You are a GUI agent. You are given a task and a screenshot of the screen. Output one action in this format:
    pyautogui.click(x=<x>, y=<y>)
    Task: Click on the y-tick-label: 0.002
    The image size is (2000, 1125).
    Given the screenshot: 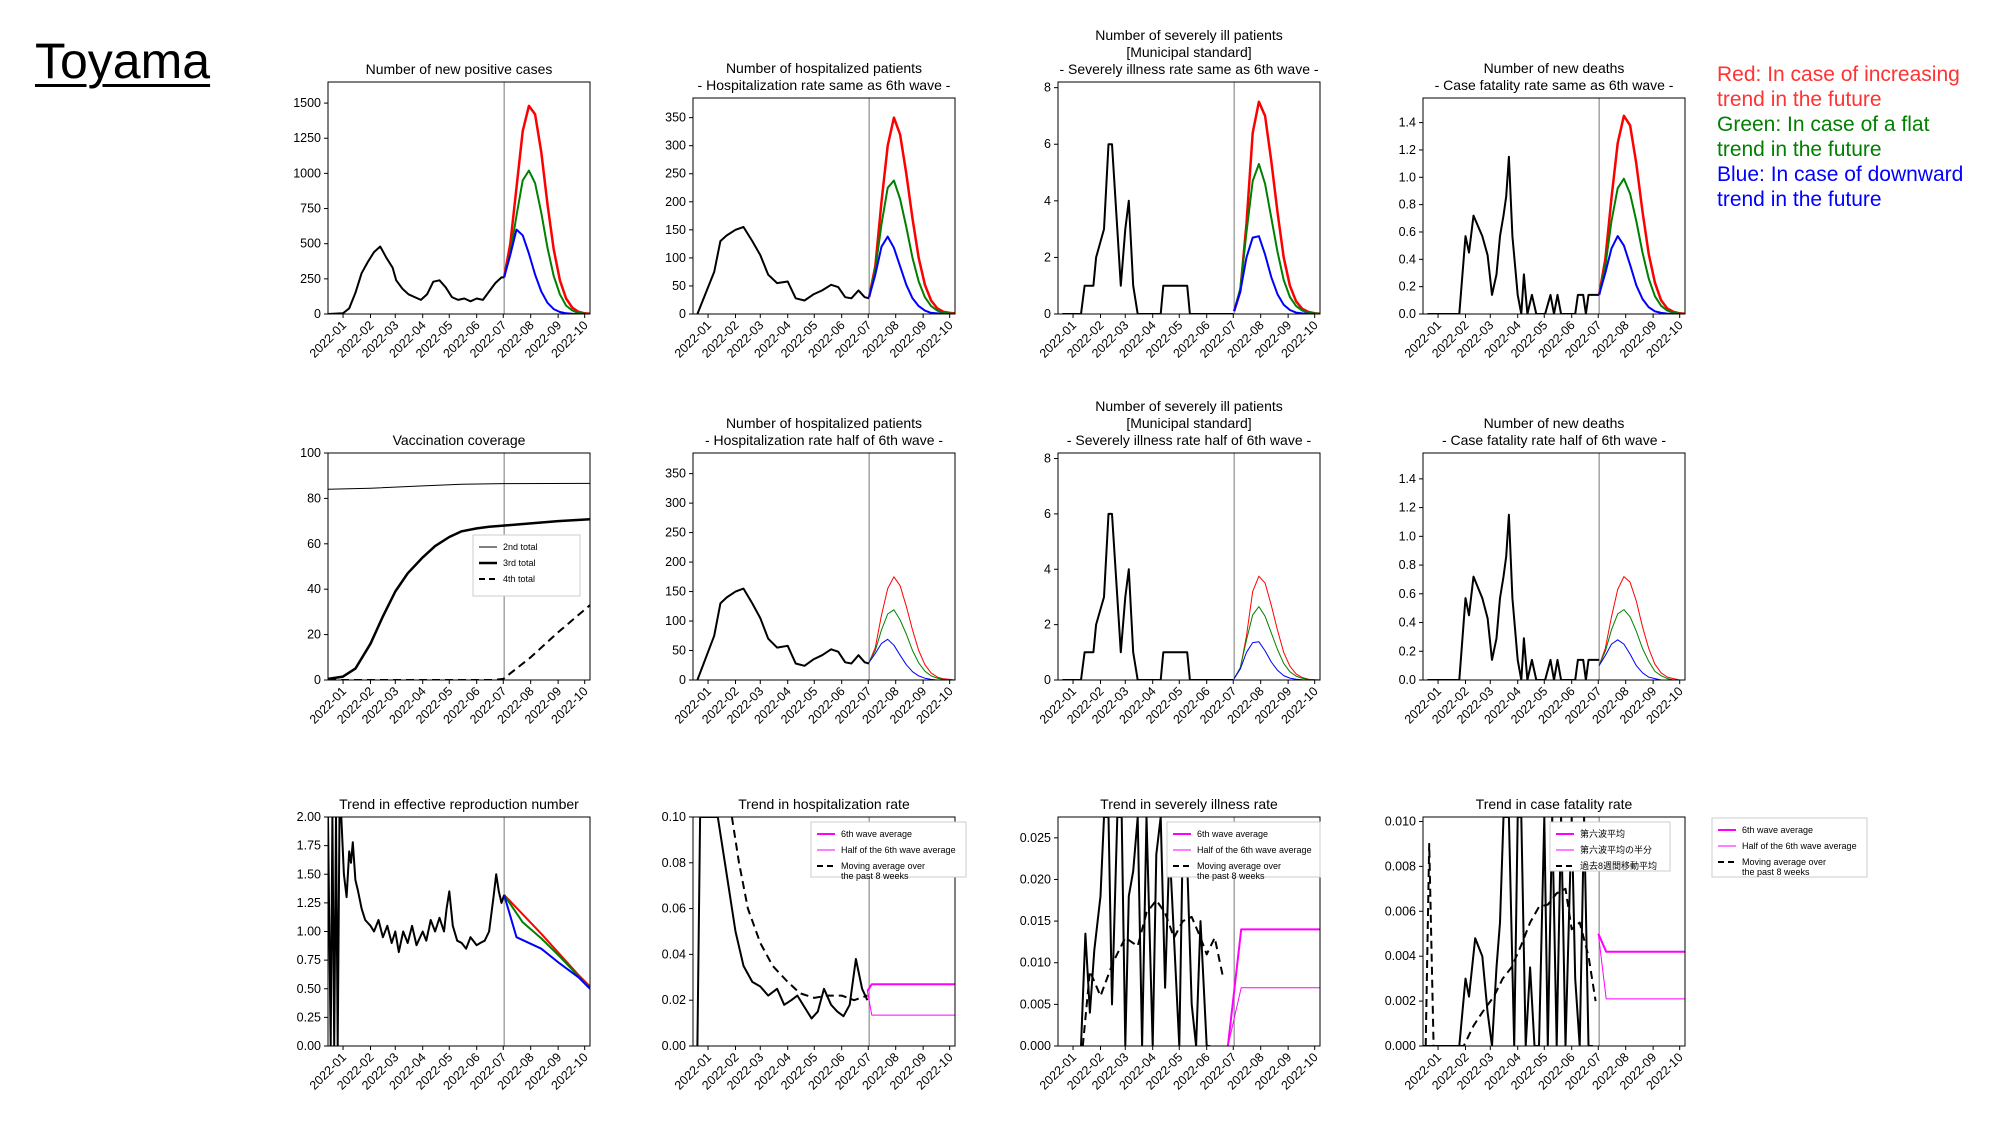 What is the action you would take?
    pyautogui.click(x=1400, y=1001)
    